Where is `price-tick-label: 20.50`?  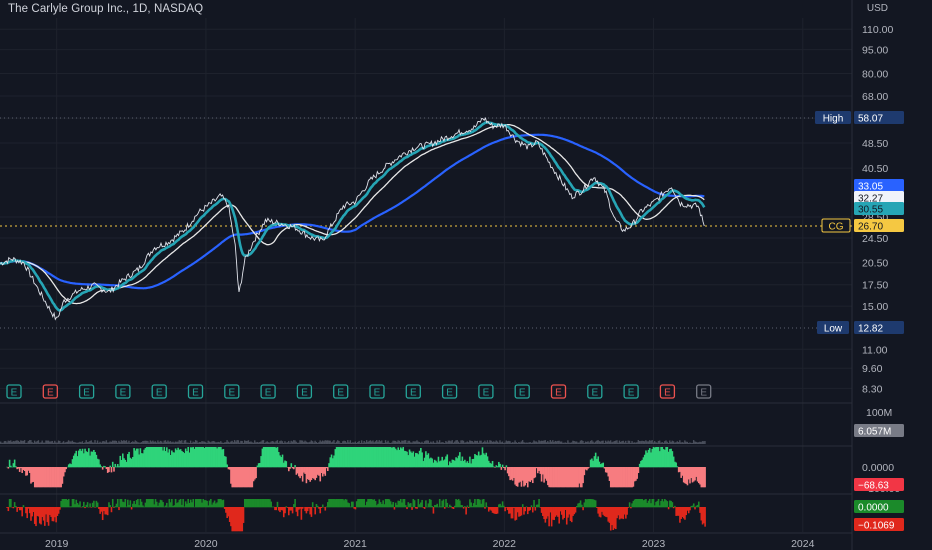
price-tick-label: 20.50 is located at coordinates (875, 264).